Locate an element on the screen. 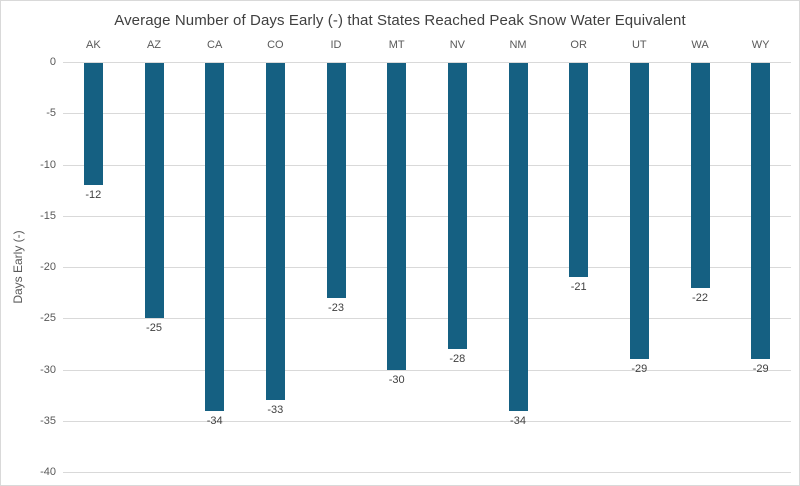 The height and width of the screenshot is (486, 800). bar-mt is located at coordinates (397, 216).